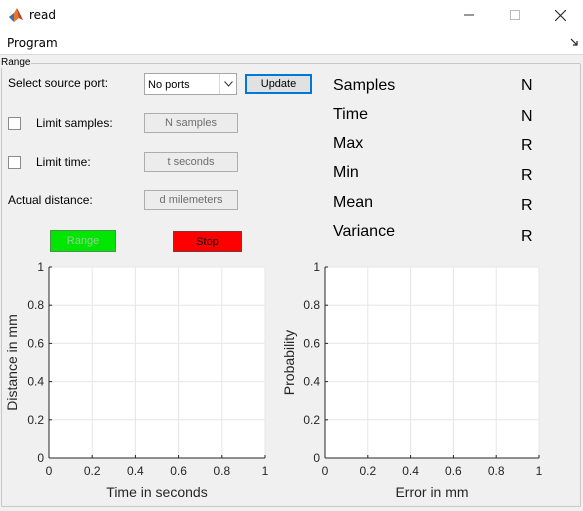  Describe the element at coordinates (291, 43) in the screenshot. I see `menu-bar: Program` at that location.